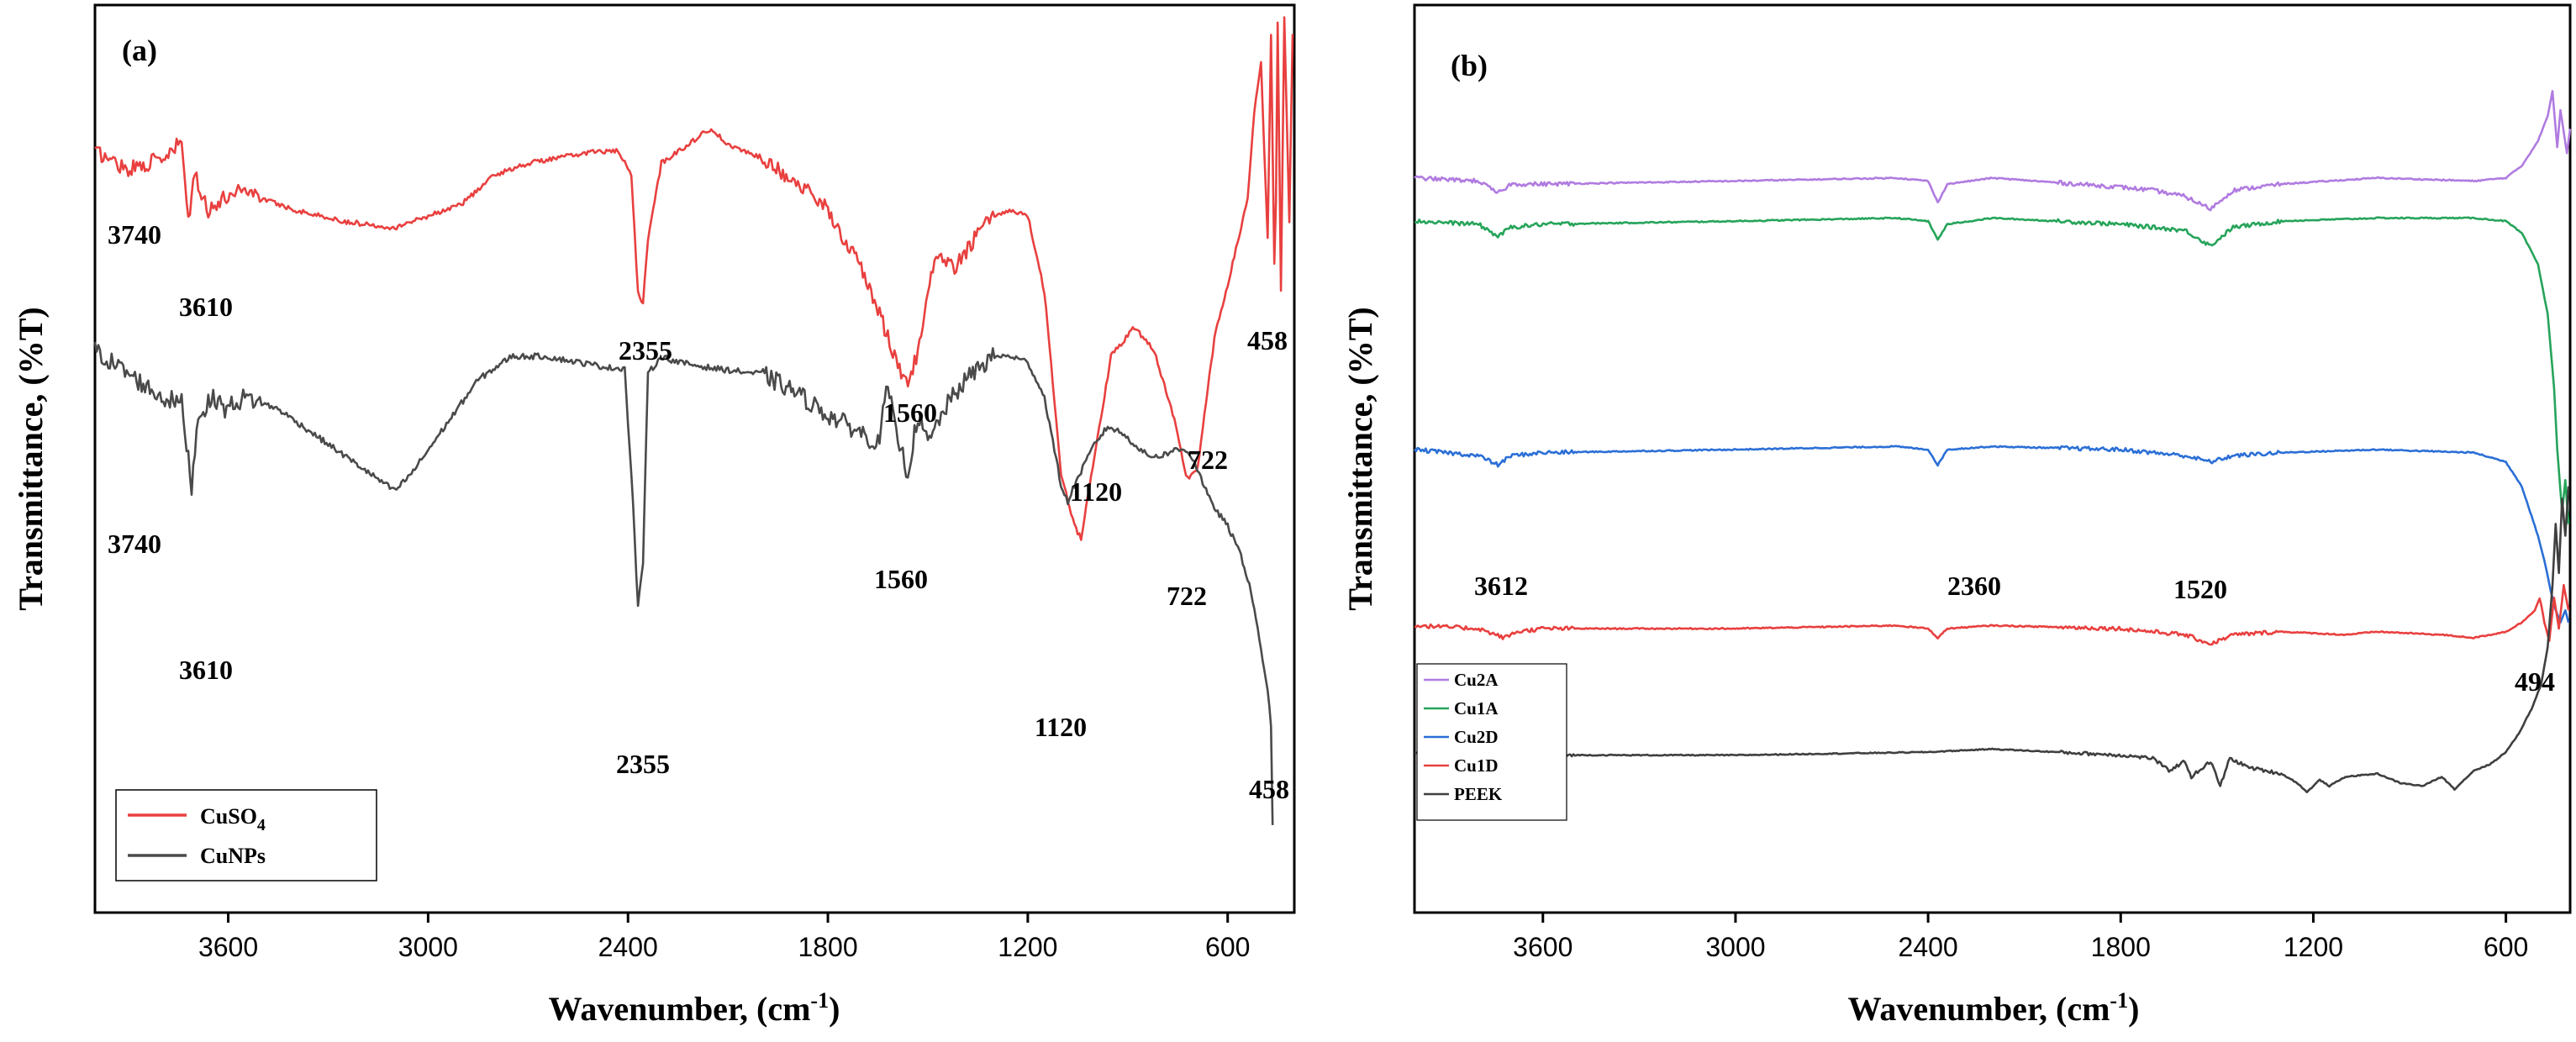 The width and height of the screenshot is (2576, 1042). What do you see at coordinates (1992, 614) in the screenshot?
I see `panel-b-series-cu1d-line` at bounding box center [1992, 614].